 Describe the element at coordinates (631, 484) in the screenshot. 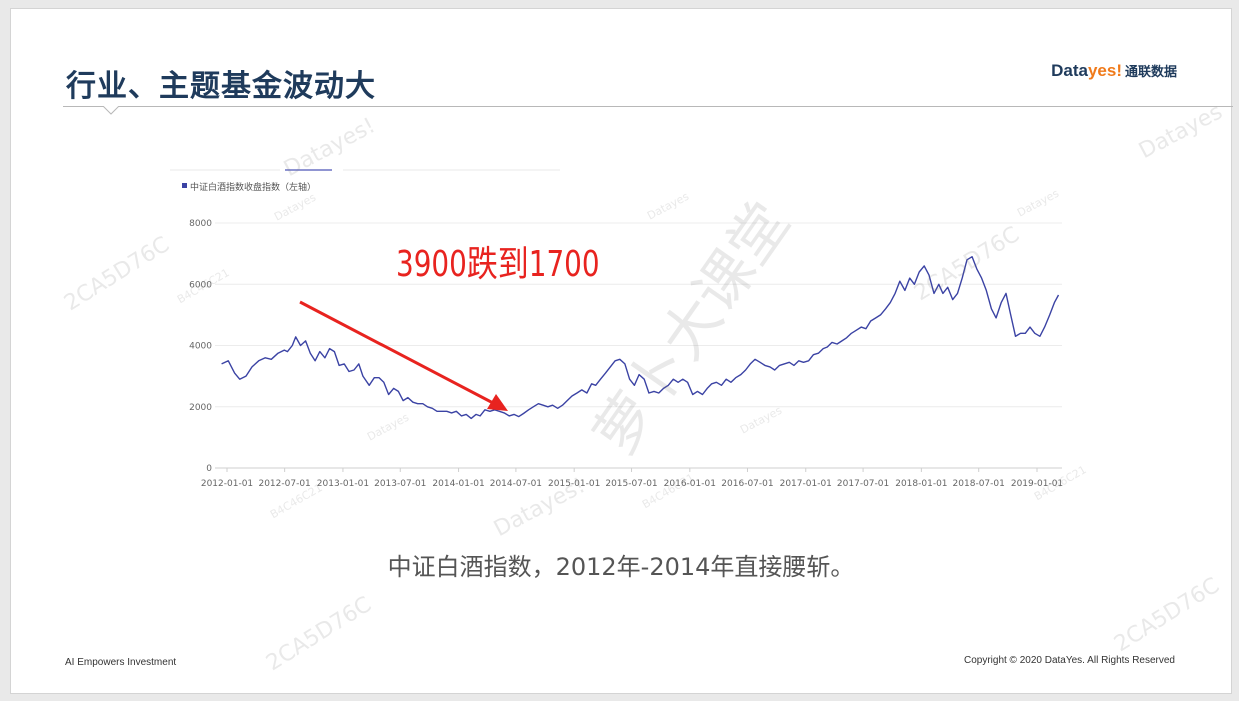

I see `x-tick-label: 2015-07-01` at that location.